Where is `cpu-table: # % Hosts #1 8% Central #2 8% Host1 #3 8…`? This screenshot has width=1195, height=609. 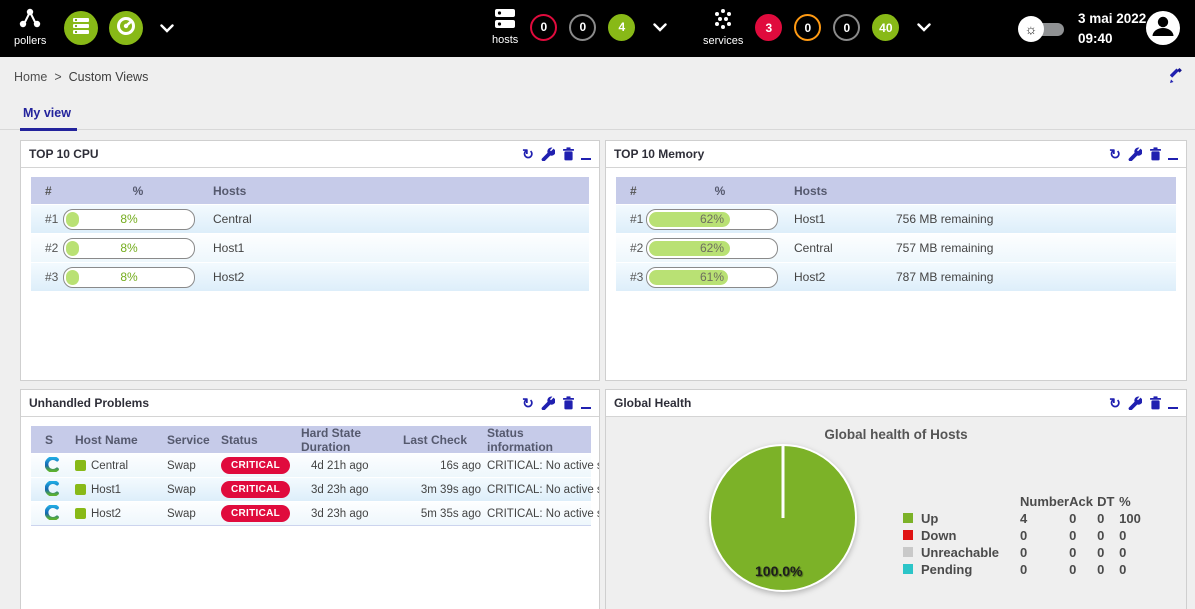 cpu-table: # % Hosts #1 8% Central #2 8% Host1 #3 8… is located at coordinates (310, 234).